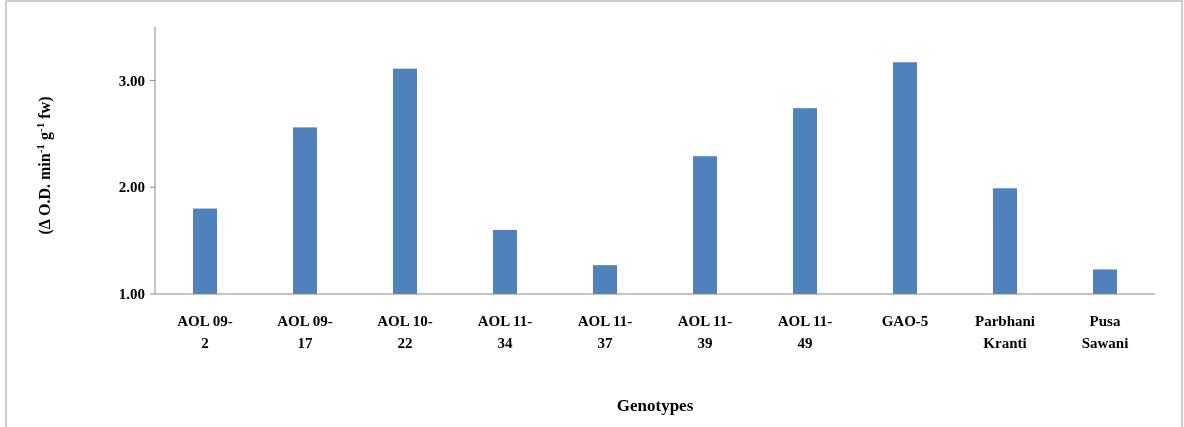 This screenshot has width=1184, height=427. I want to click on x-tick-label: GAO-5, so click(905, 321).